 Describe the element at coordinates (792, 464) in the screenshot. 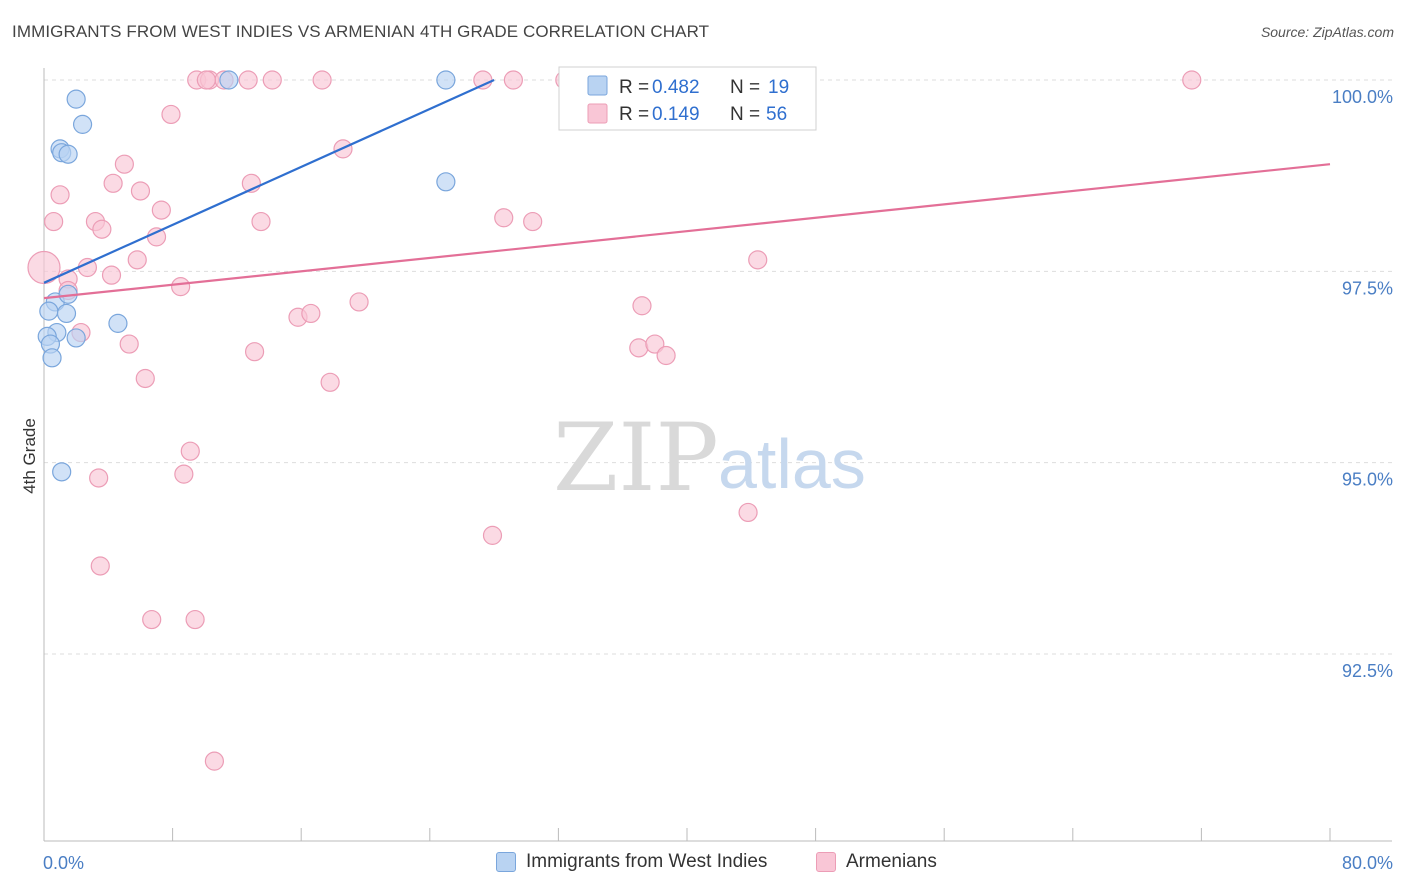

I see `watermark-atlas: atlas` at that location.